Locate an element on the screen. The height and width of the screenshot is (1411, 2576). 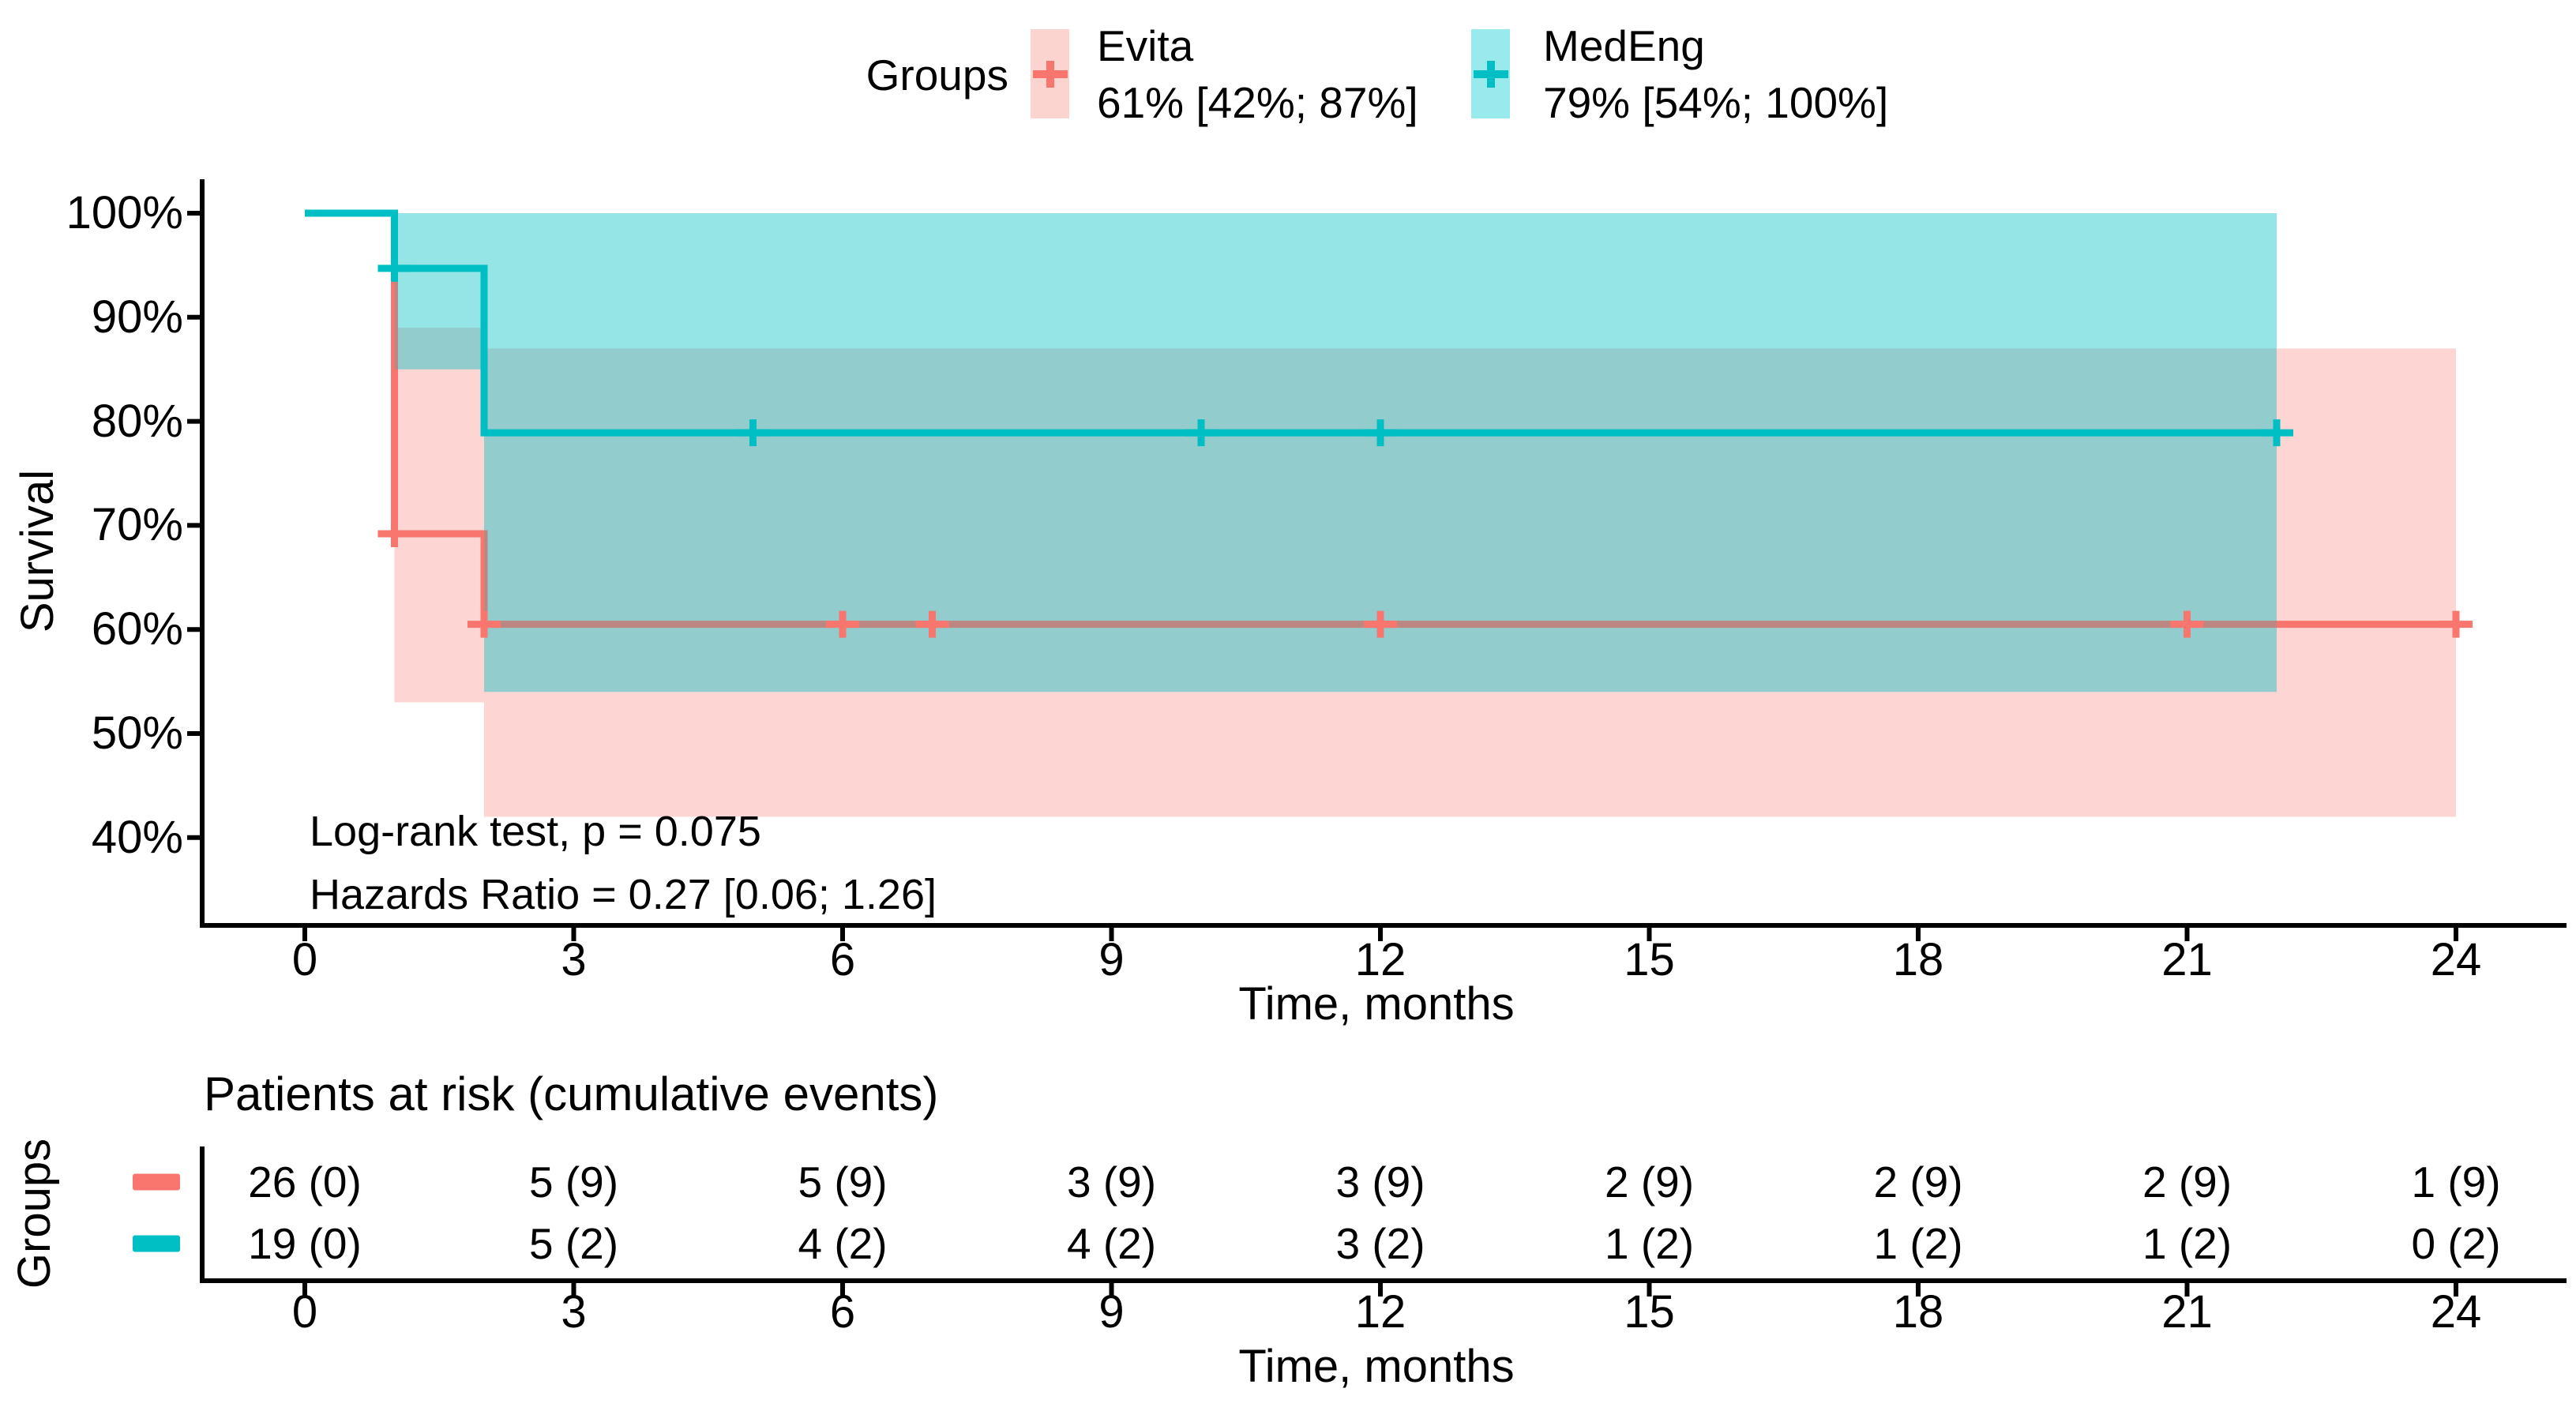
risk-table-title: Patients at risk (cumulative events) is located at coordinates (571, 1094).